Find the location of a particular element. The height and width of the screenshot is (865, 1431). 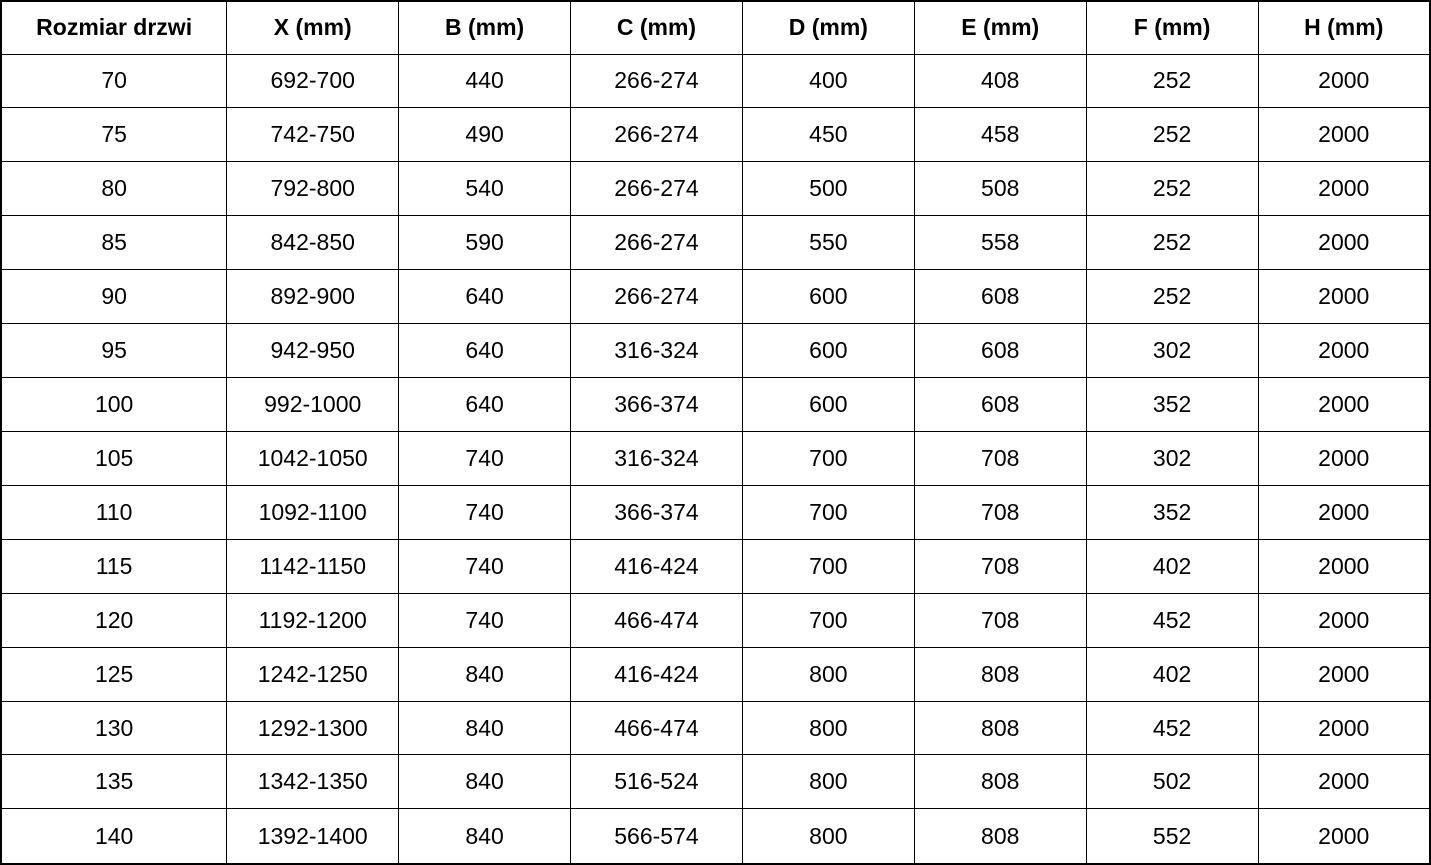

table-row: 120 1192-1200 740 466-474 700 708 452 2000 is located at coordinates (715, 620).